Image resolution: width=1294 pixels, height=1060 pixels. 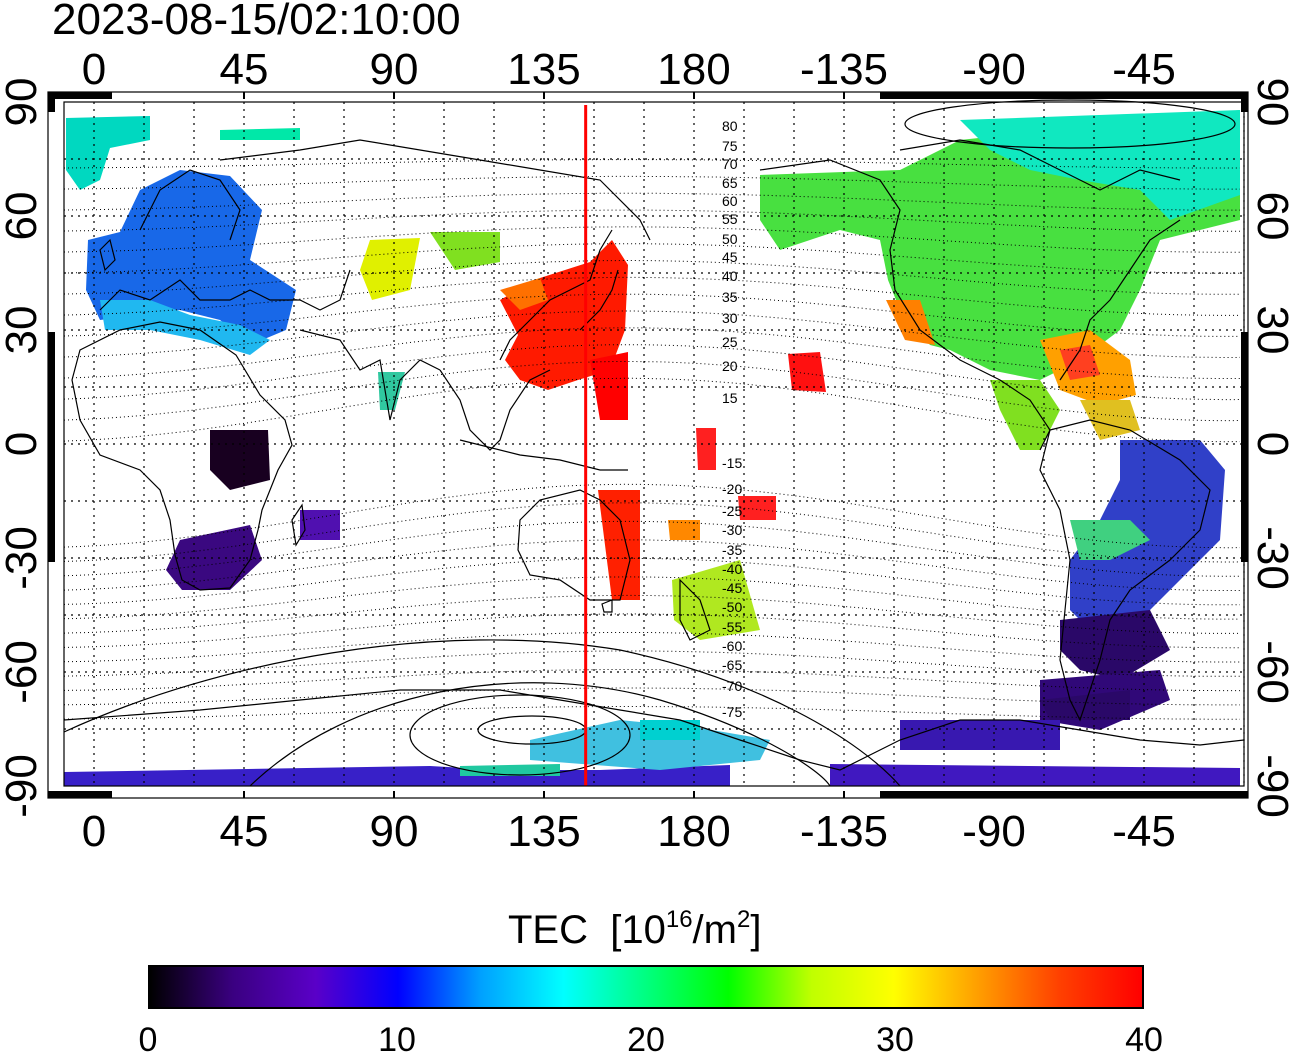 I want to click on colorbar-unit-exp2: 2, so click(x=743, y=919).